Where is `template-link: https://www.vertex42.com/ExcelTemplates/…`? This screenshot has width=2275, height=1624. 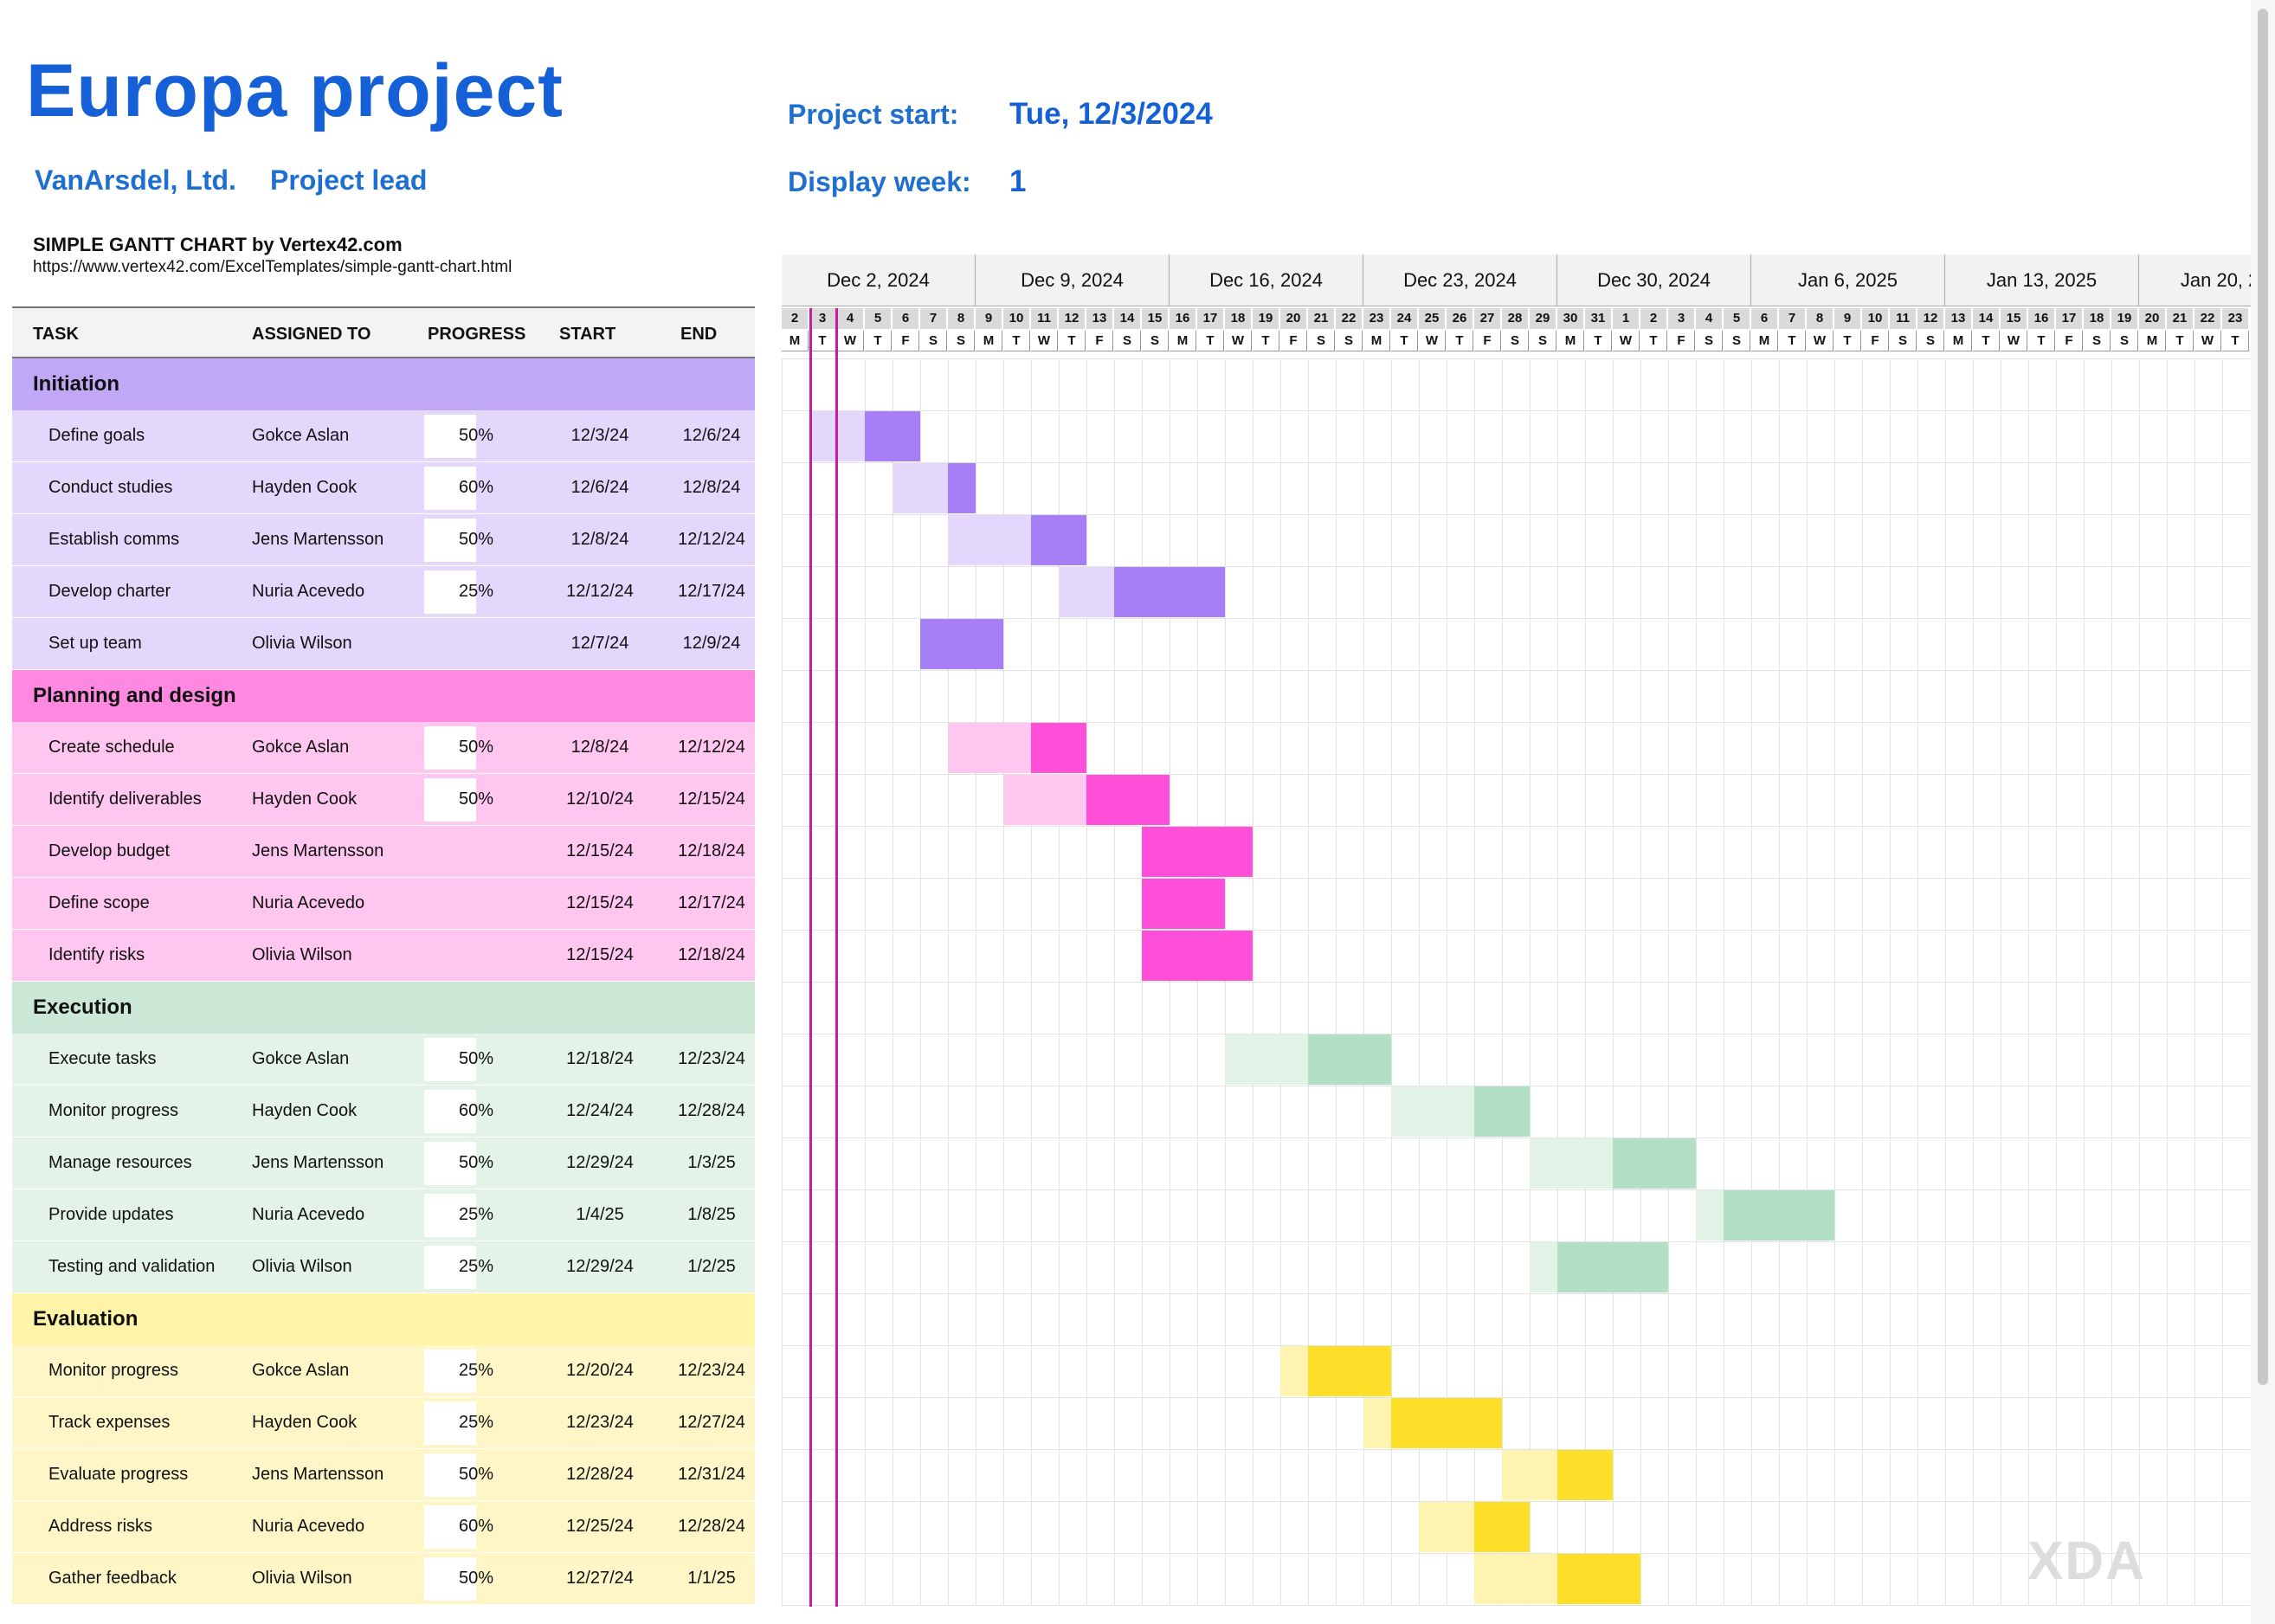
template-link: https://www.vertex42.com/ExcelTemplates/… is located at coordinates (272, 267).